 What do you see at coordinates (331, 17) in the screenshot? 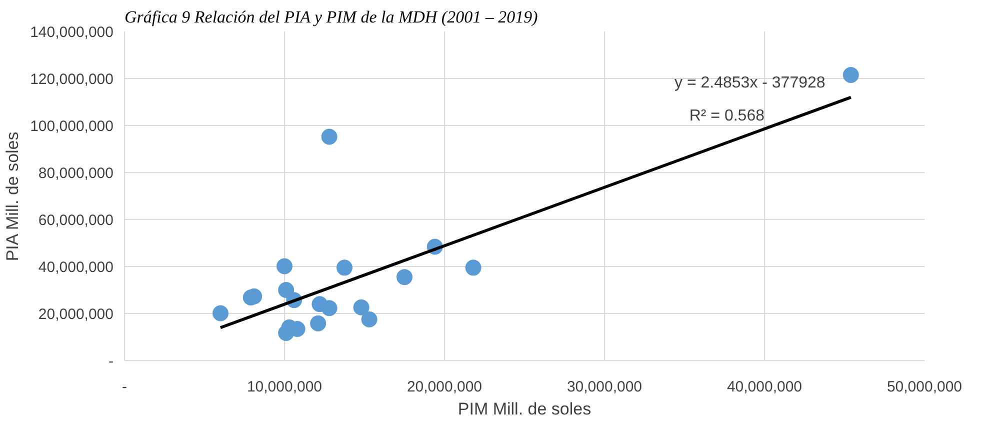
I see `chart-title: Gráfica 9 Relación del PIA y PIM de la MDH (2001 – 2019)` at bounding box center [331, 17].